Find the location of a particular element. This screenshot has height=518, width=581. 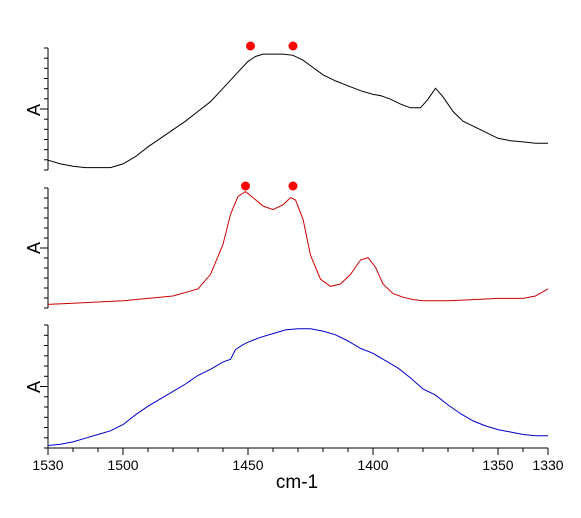

panel-3-ylabel: A is located at coordinates (34, 387).